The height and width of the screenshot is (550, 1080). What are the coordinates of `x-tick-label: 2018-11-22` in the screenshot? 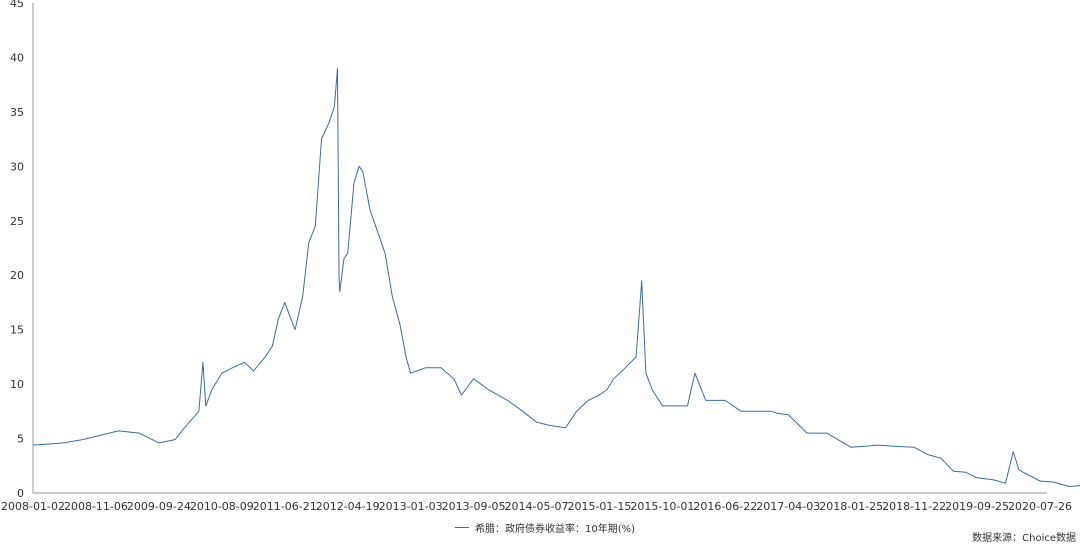 It's located at (914, 506).